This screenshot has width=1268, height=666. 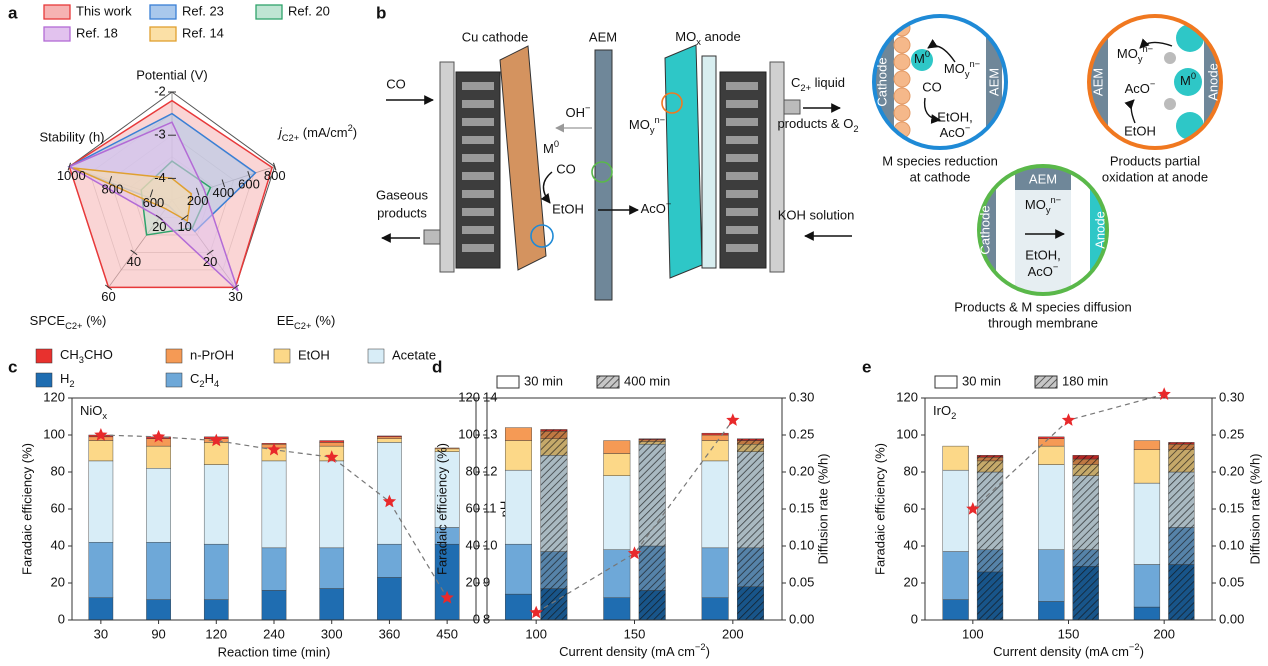 What do you see at coordinates (473, 581) in the screenshot?
I see `y-tick-label: 20` at bounding box center [473, 581].